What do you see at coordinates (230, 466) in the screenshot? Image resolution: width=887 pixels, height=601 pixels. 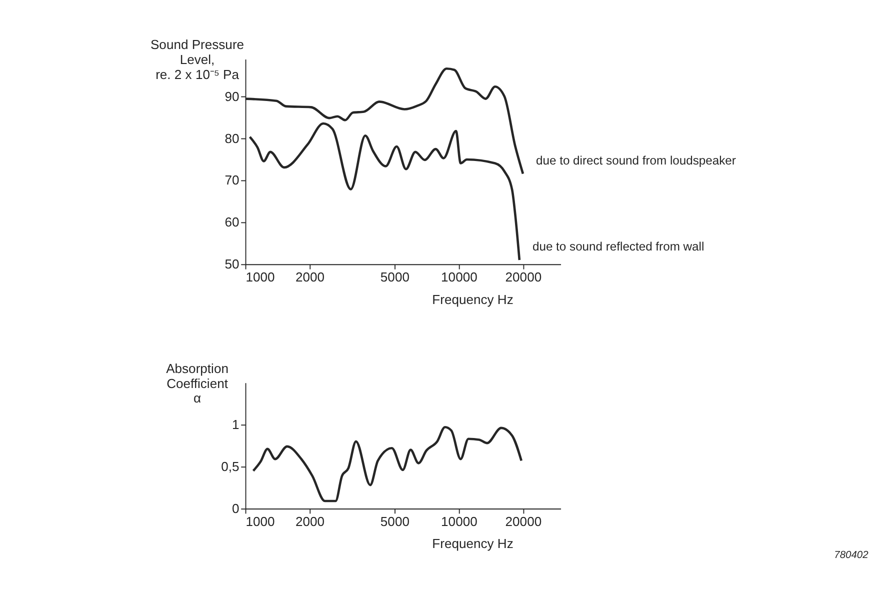 I see `y-tick-label: 0,5` at bounding box center [230, 466].